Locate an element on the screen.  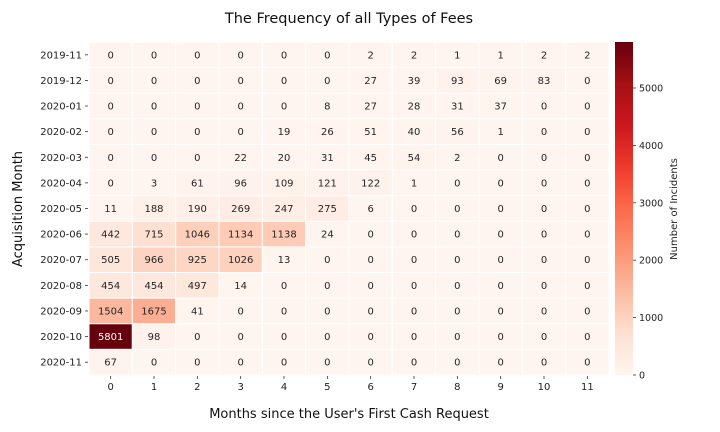
y-tick-label: 2020-06 is located at coordinates (61, 235).